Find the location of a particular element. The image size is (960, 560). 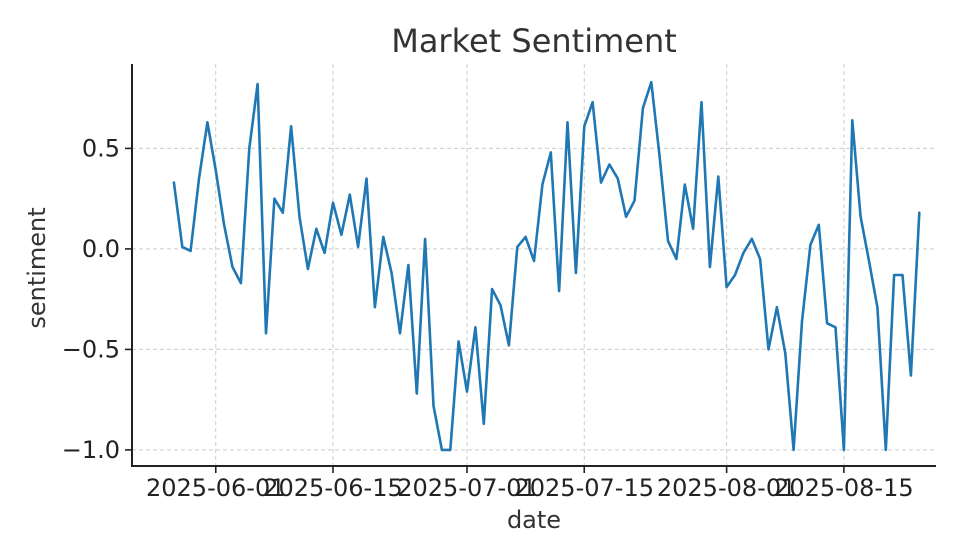

y-tick-label: 0.5 is located at coordinates (101, 148).